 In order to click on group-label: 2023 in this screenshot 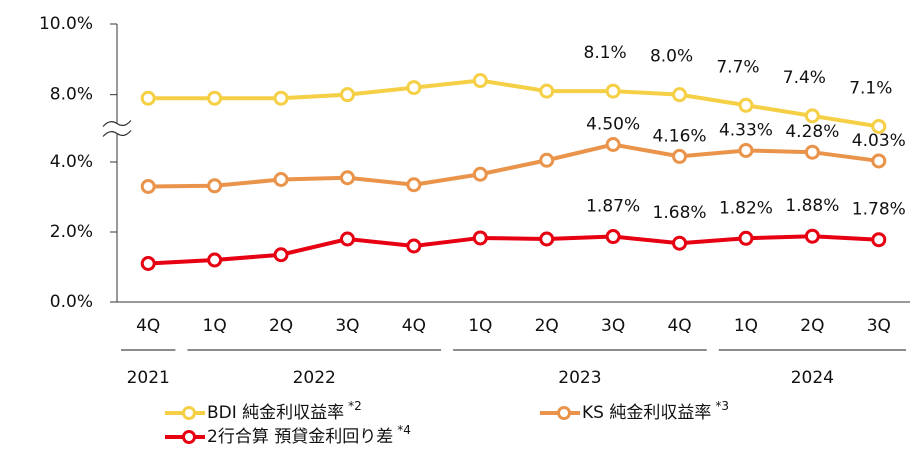, I will do `click(579, 378)`.